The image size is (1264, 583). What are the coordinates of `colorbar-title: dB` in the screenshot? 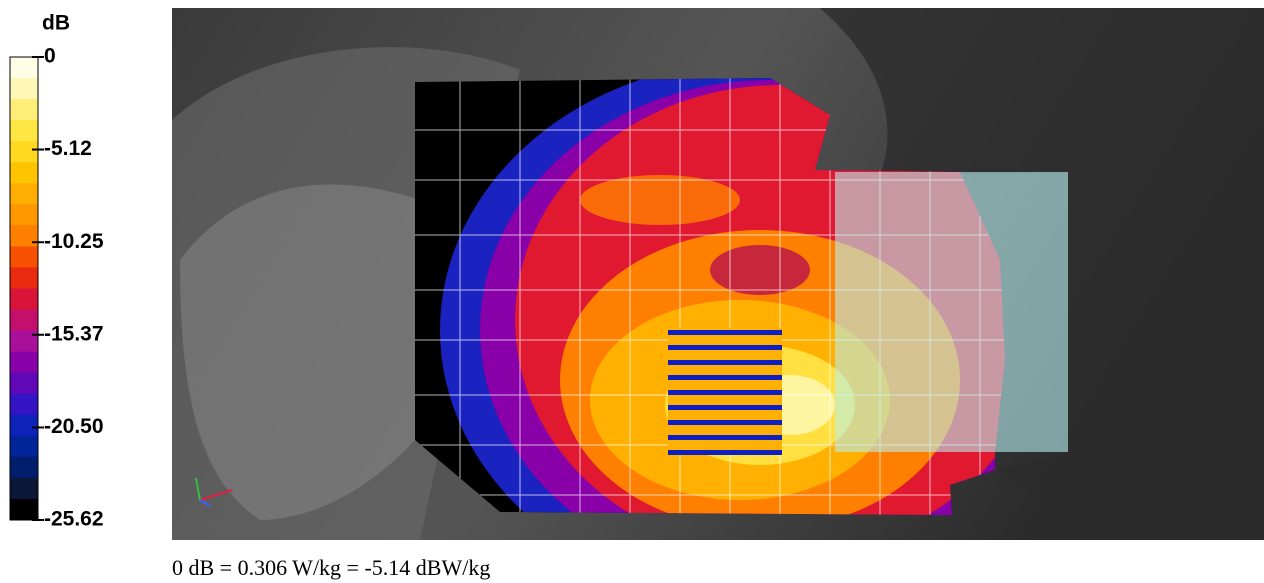 It's located at (56, 23).